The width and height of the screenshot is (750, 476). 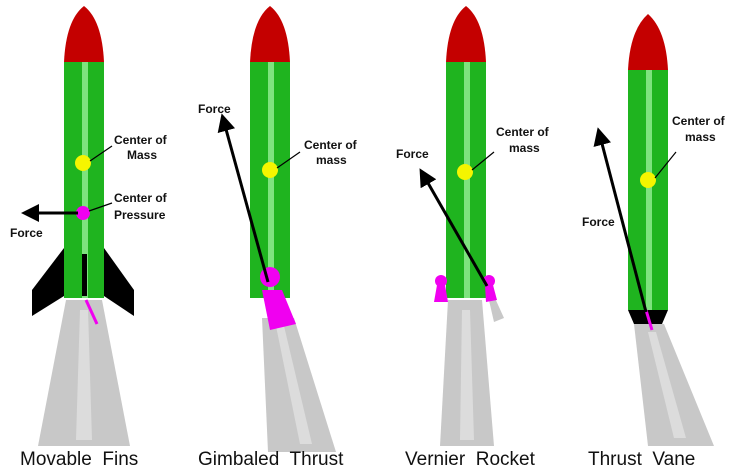 What do you see at coordinates (79, 459) in the screenshot?
I see `panel-caption: Movable Fins` at bounding box center [79, 459].